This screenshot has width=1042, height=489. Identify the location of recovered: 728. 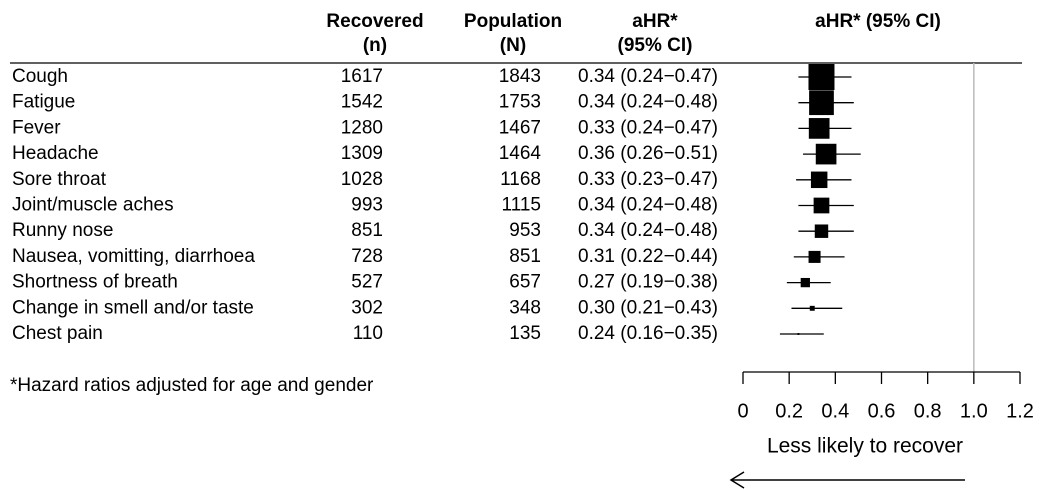
(367, 256).